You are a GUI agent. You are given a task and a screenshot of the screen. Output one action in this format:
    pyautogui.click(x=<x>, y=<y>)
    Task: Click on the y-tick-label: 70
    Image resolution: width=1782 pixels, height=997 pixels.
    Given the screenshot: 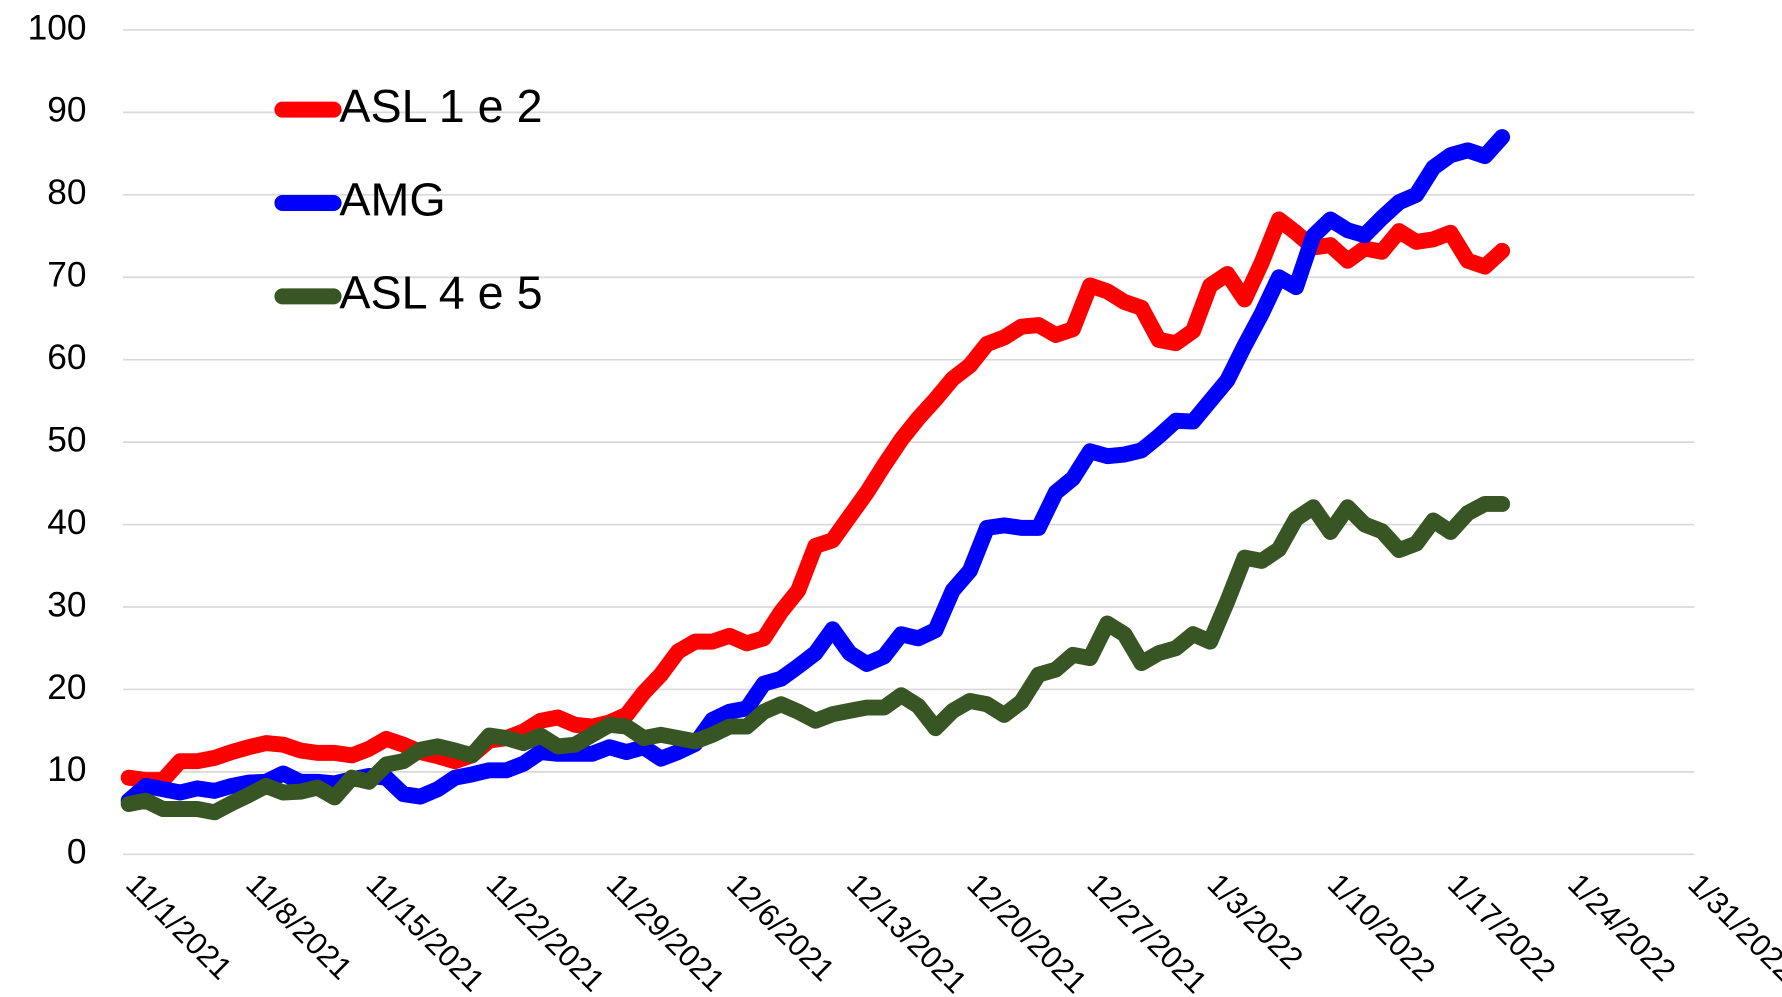 What is the action you would take?
    pyautogui.click(x=66, y=275)
    